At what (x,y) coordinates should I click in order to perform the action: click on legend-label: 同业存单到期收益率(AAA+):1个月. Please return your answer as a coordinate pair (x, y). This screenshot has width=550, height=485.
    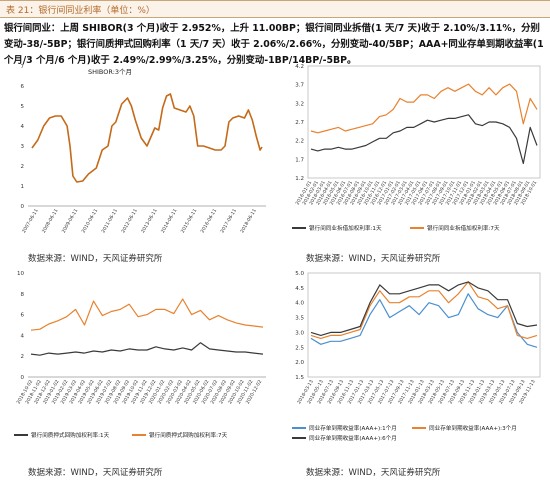
    Looking at the image, I should click on (353, 428).